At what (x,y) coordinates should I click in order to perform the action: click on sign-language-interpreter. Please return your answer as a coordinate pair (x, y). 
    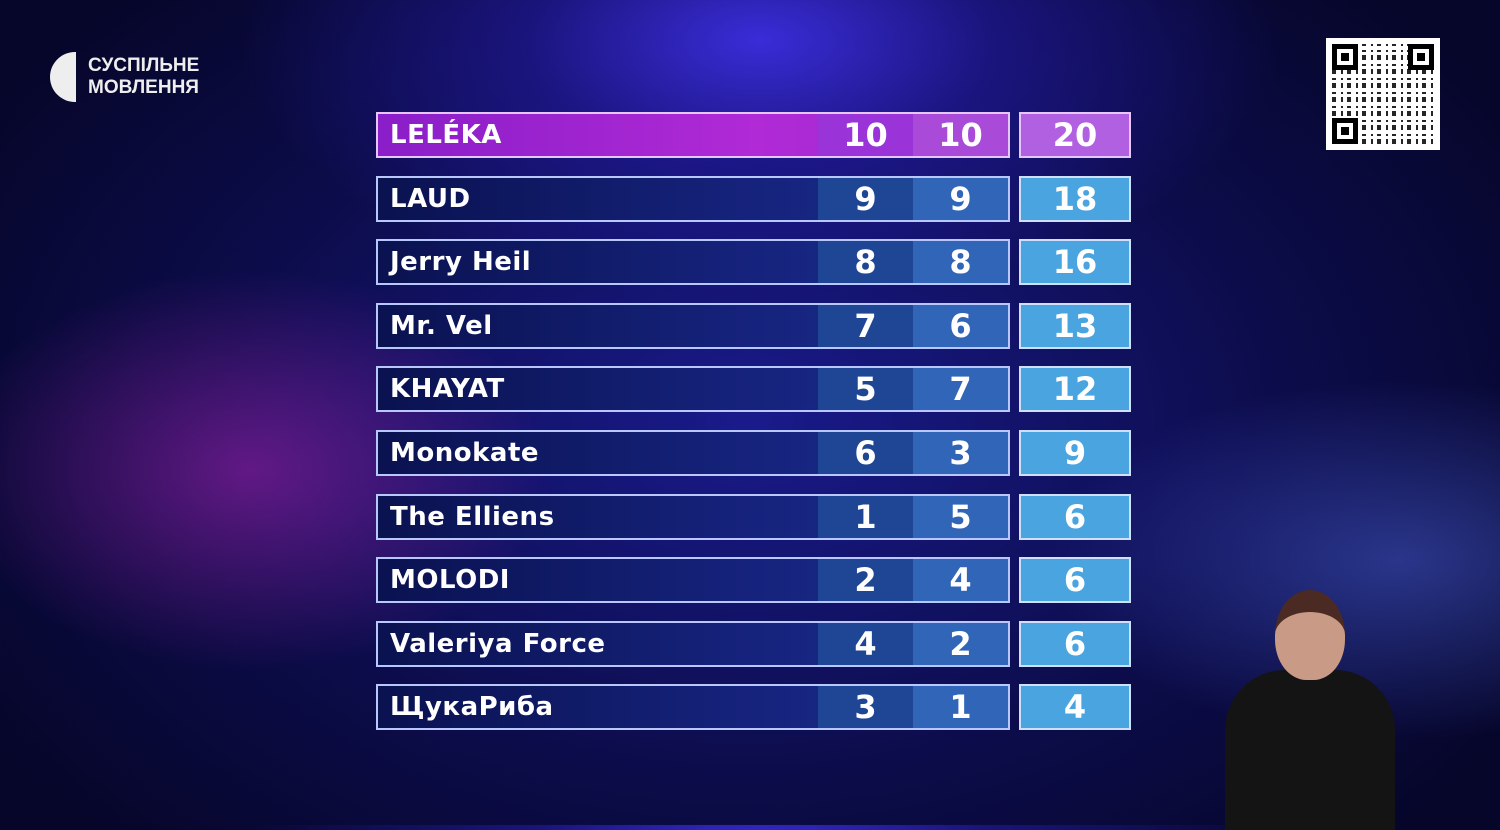
    Looking at the image, I should click on (1310, 710).